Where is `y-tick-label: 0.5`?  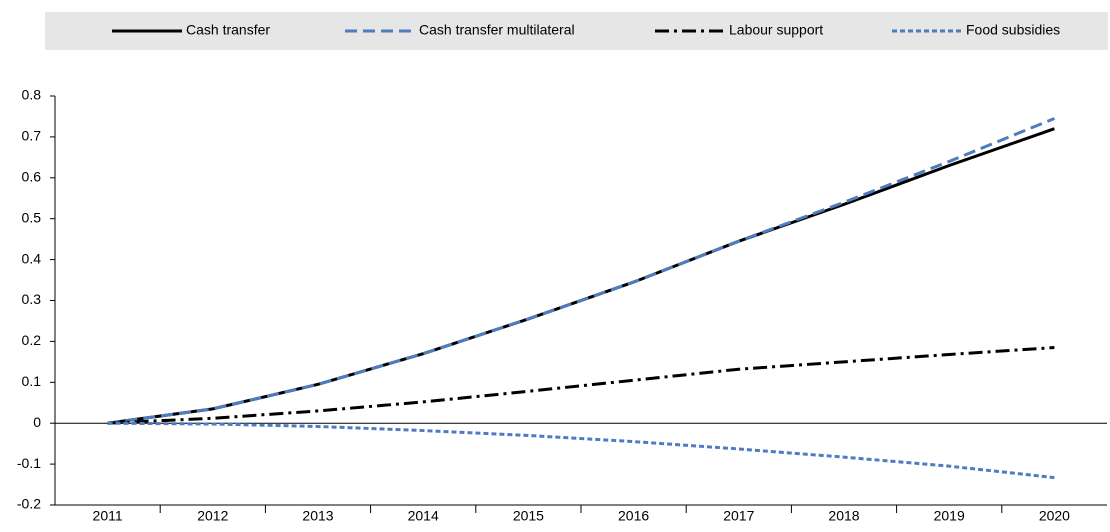 y-tick-label: 0.5 is located at coordinates (32, 217).